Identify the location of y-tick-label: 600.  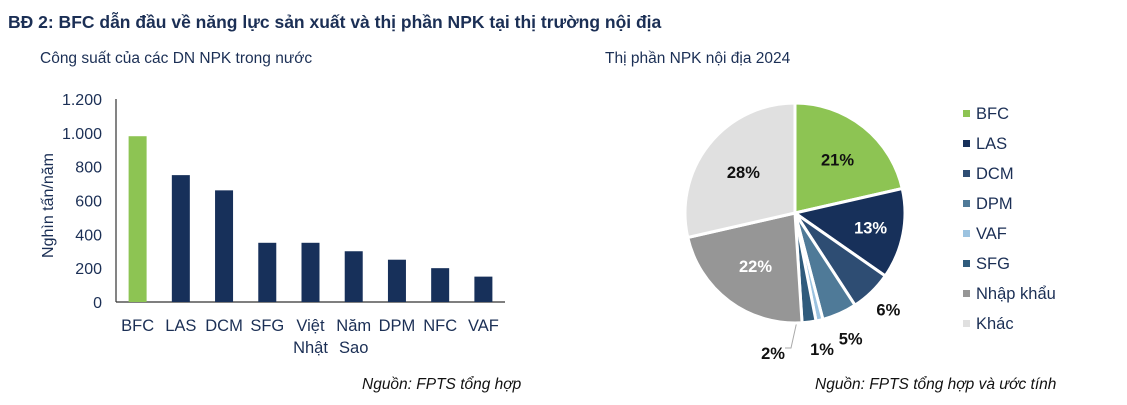
(88, 202).